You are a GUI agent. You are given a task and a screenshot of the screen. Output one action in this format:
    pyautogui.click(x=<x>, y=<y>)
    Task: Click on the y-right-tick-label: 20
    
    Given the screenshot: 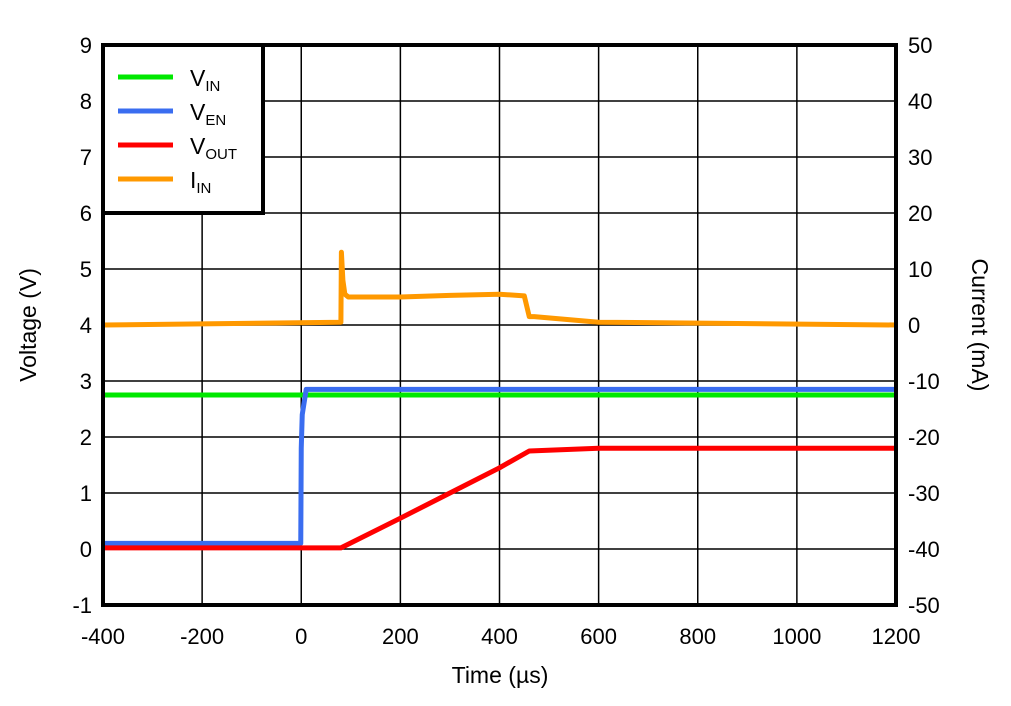 What is the action you would take?
    pyautogui.click(x=920, y=213)
    